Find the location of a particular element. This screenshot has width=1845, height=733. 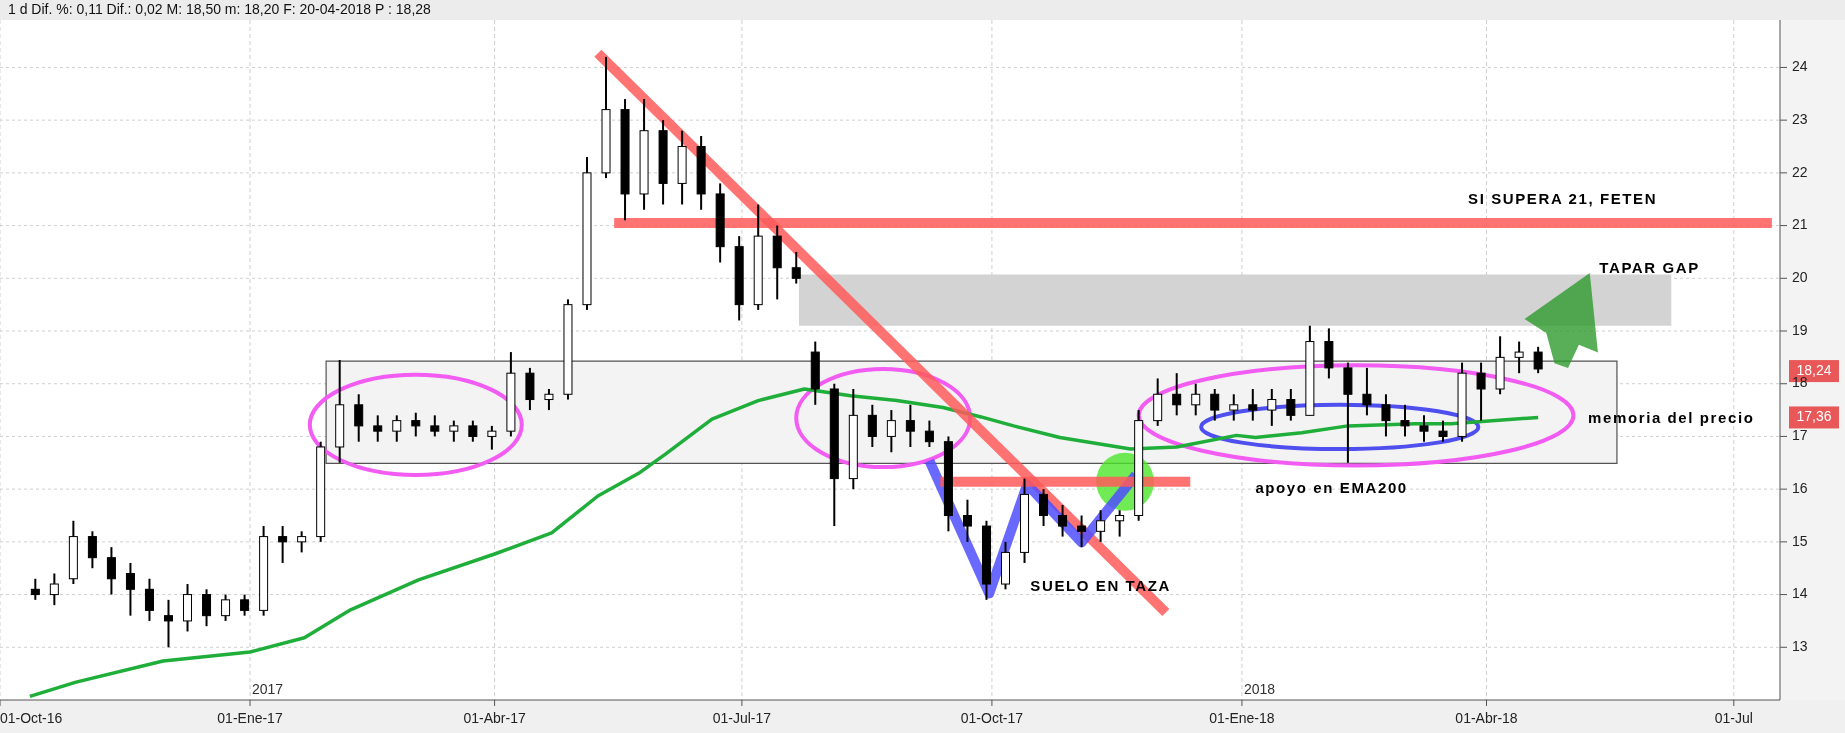

annotation: SI SUPERA 21, FETEN is located at coordinates (1563, 199).